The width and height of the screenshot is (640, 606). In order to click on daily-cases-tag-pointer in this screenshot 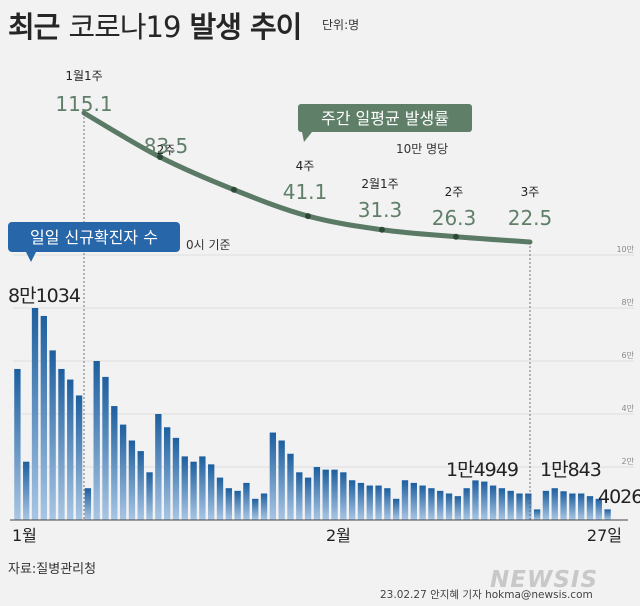, I will do `click(31, 257)`.